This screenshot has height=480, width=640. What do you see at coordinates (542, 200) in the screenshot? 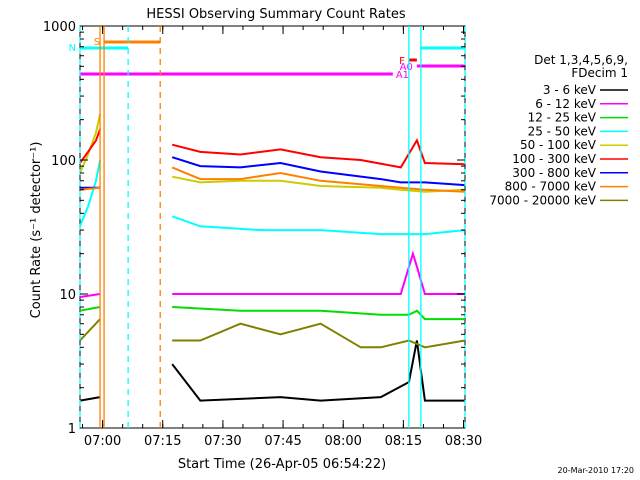
I see `legend-entry-label: 7000 - 20000 keV` at bounding box center [542, 200].